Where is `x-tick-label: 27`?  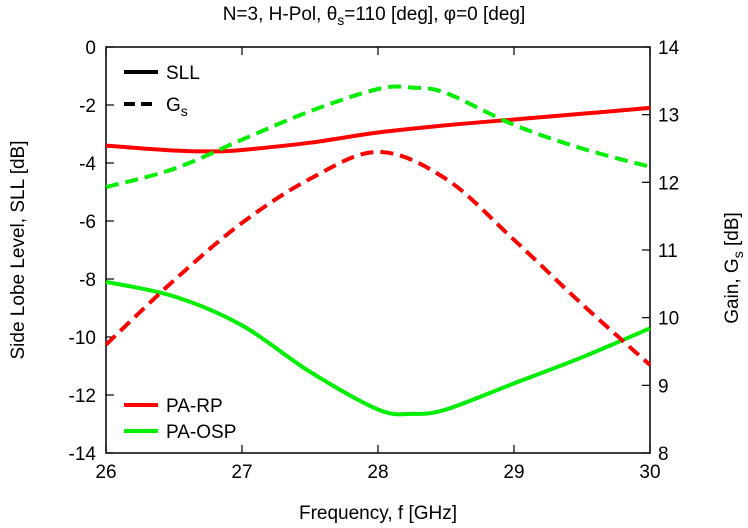 x-tick-label: 27 is located at coordinates (241, 472).